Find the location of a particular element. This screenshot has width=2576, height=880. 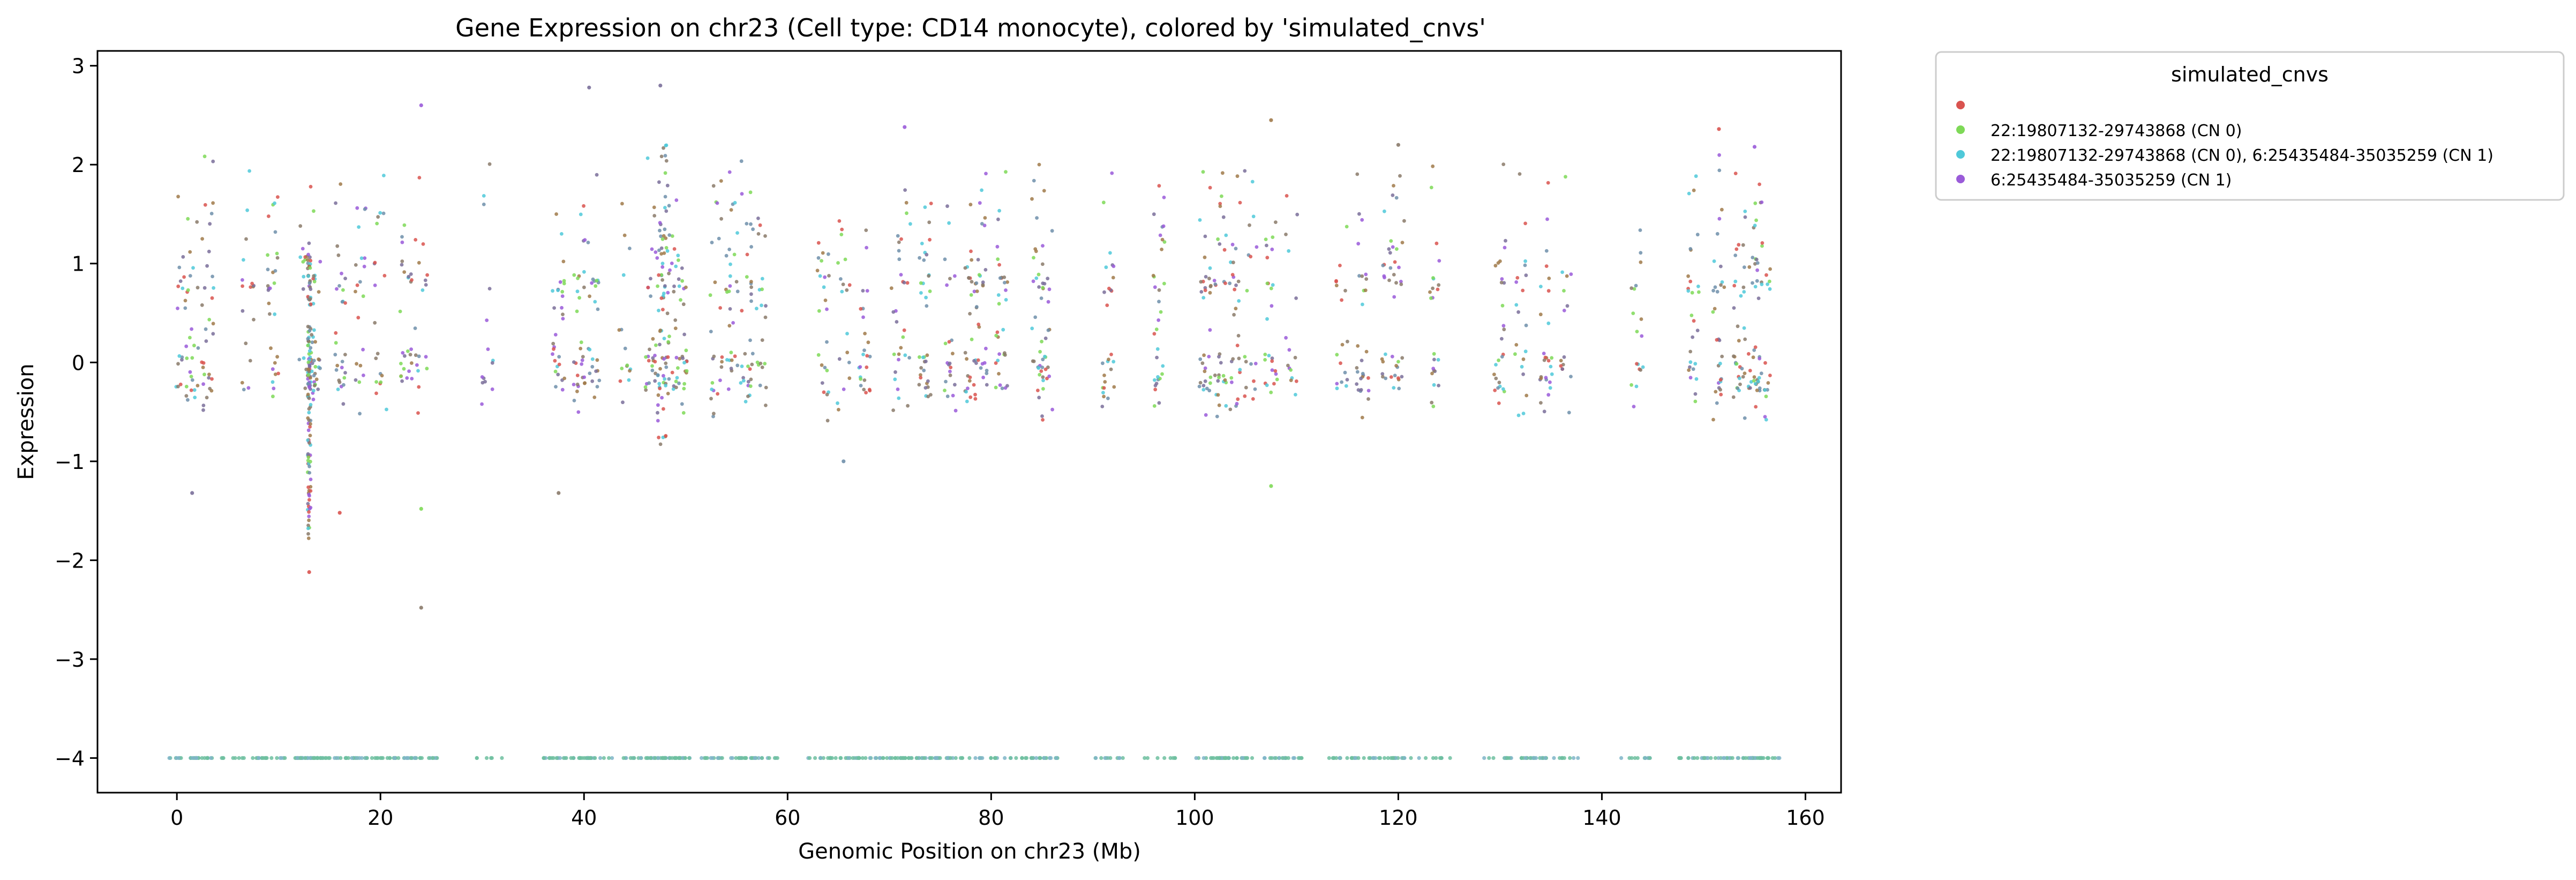

legend-entry-label: 6:25435484-35035259 (CN 1) is located at coordinates (2111, 180).